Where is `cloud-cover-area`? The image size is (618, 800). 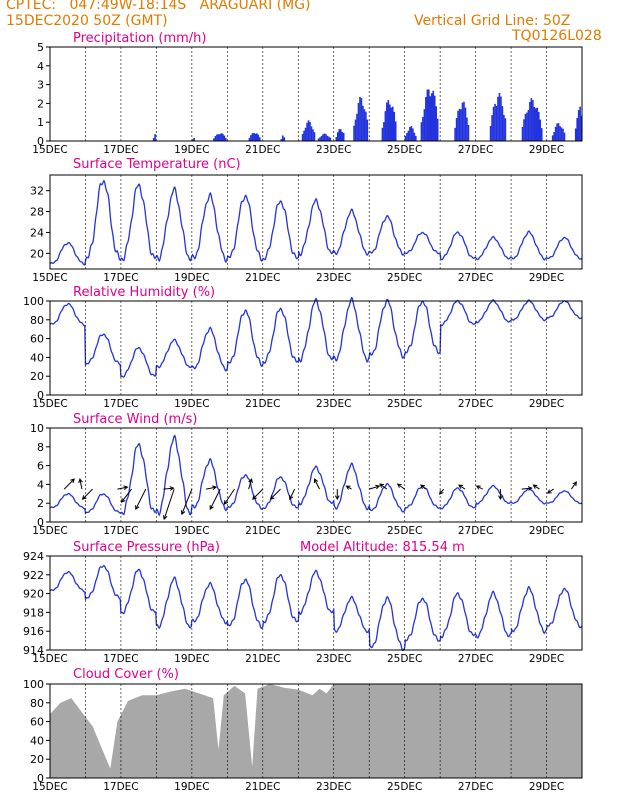 cloud-cover-area is located at coordinates (316, 731).